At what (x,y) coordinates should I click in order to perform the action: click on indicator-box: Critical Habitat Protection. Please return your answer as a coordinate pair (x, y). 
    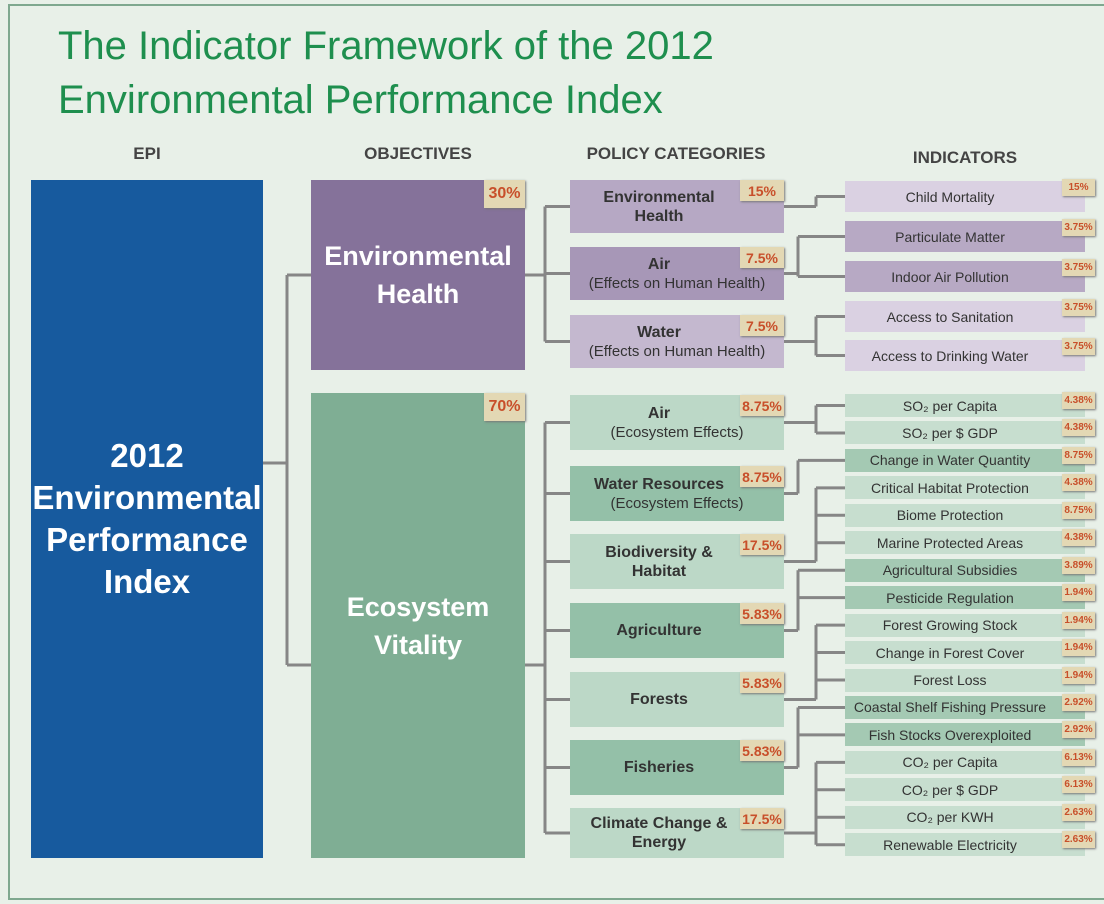
    Looking at the image, I should click on (965, 488).